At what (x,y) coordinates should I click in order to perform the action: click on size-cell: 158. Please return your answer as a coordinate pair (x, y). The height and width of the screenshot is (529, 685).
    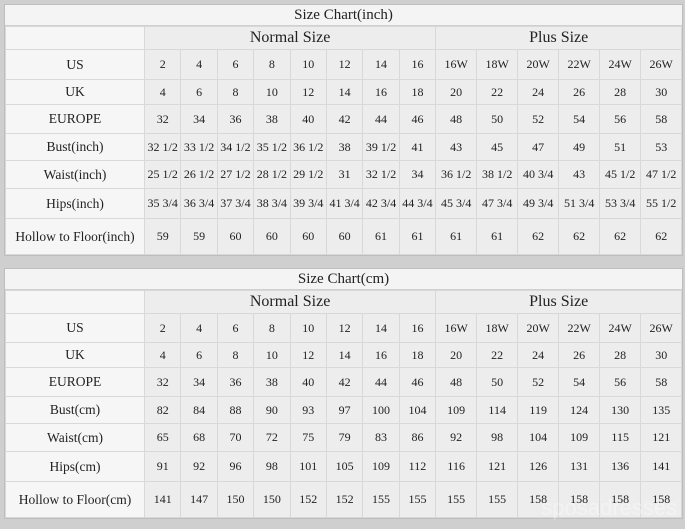
    Looking at the image, I should click on (620, 499).